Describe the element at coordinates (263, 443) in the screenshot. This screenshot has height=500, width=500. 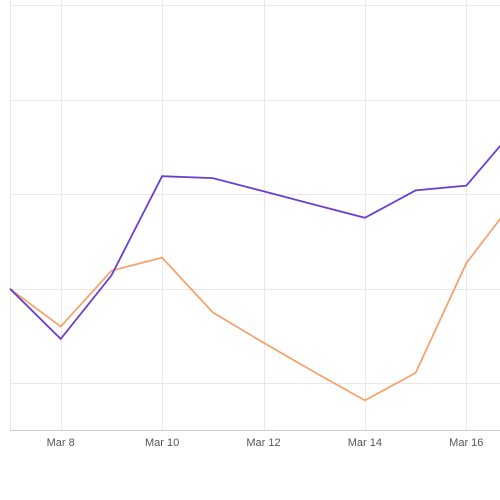
I see `x-tick-label: Mar 12` at that location.